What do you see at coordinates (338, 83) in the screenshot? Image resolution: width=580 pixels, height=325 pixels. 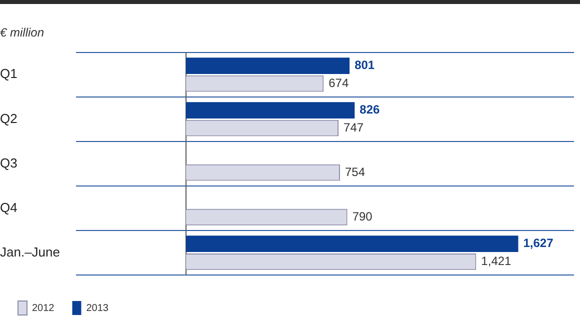 I see `data-label: 674` at bounding box center [338, 83].